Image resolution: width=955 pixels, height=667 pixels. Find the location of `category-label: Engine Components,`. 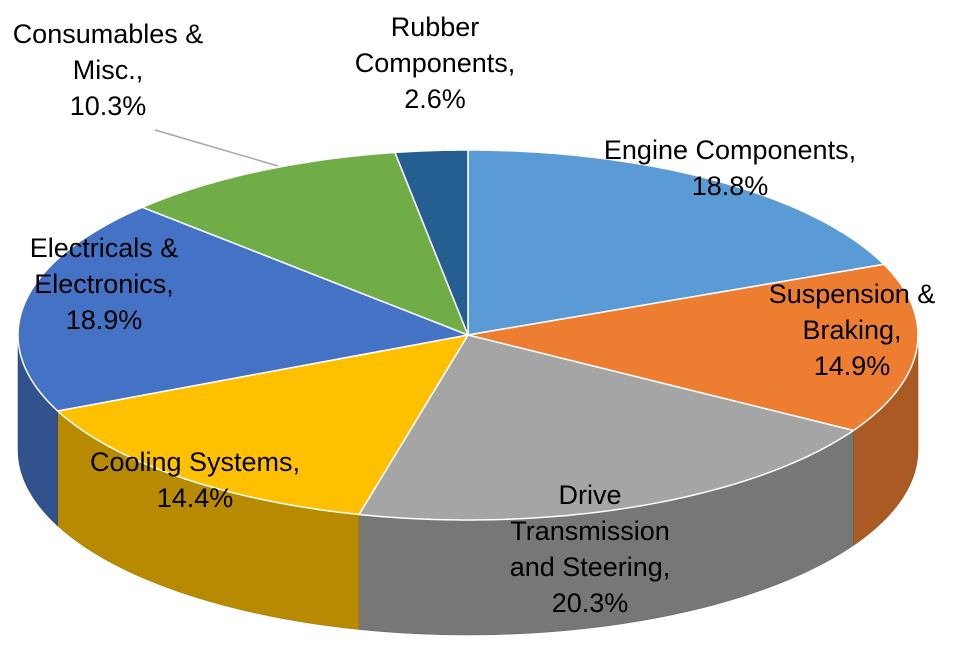

category-label: Engine Components, is located at coordinates (730, 150).